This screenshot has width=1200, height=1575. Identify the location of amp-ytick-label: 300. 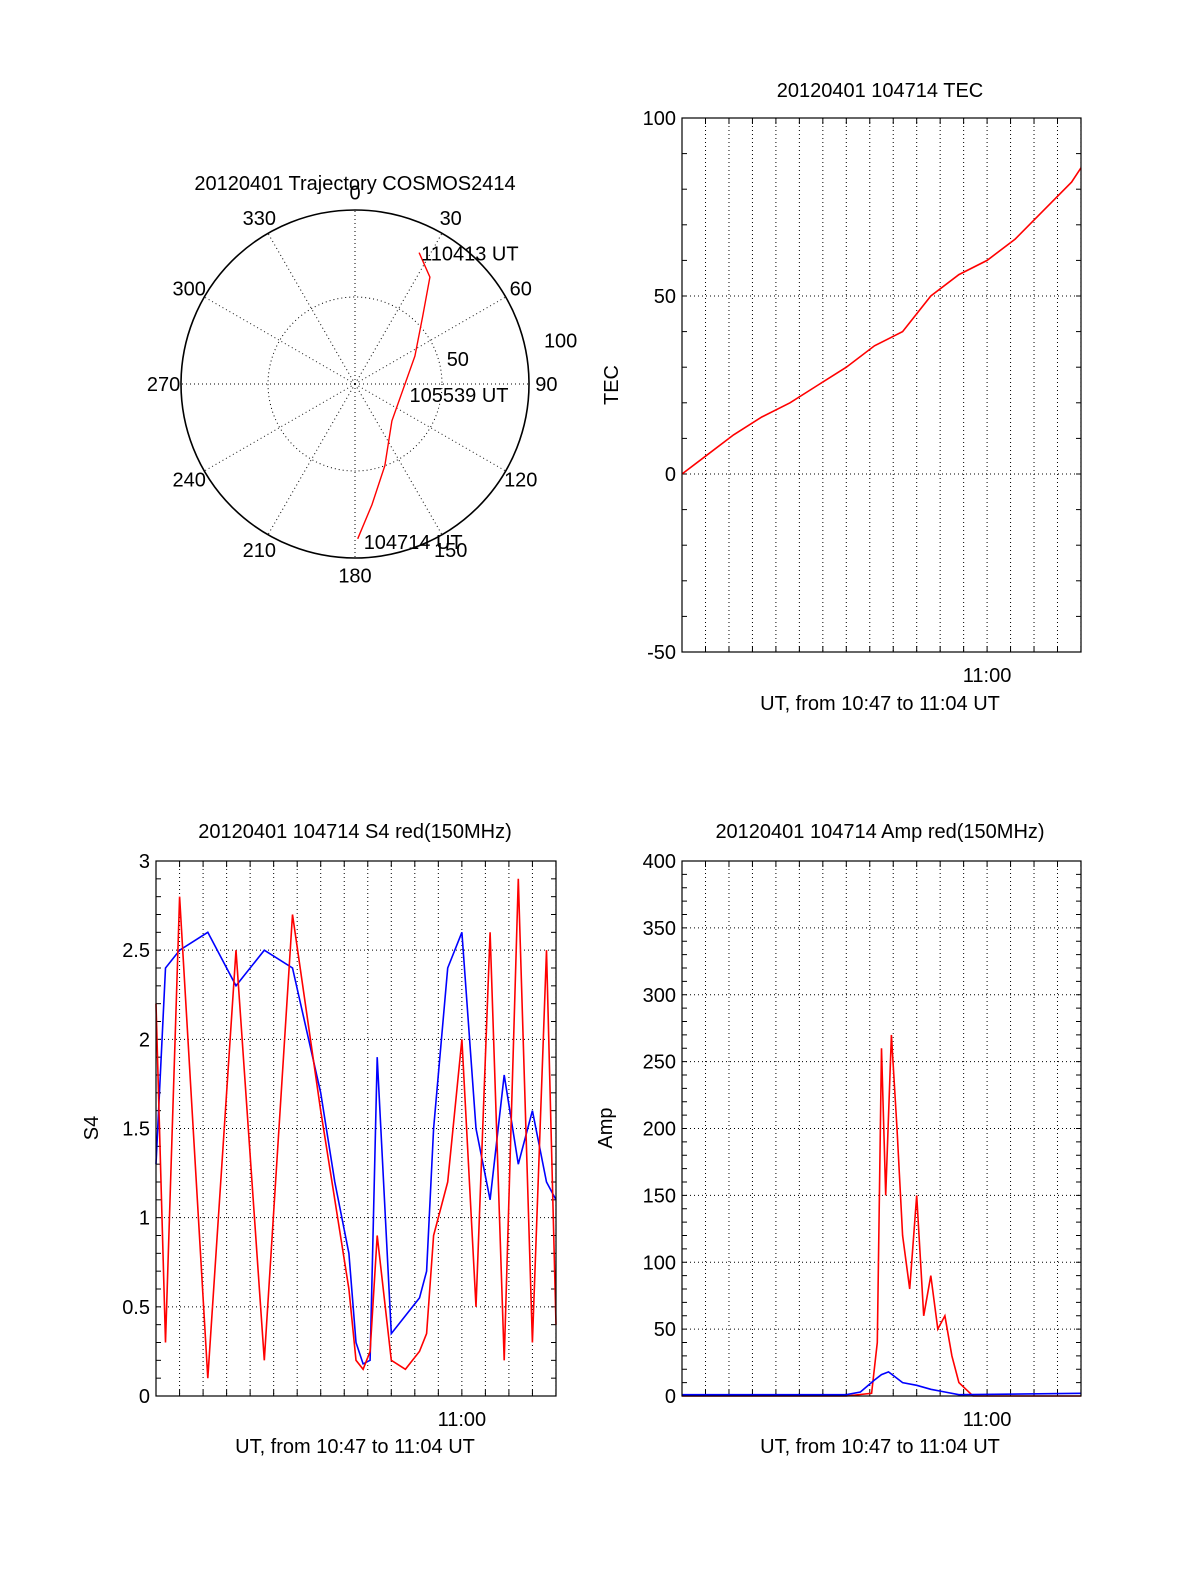
(659, 996).